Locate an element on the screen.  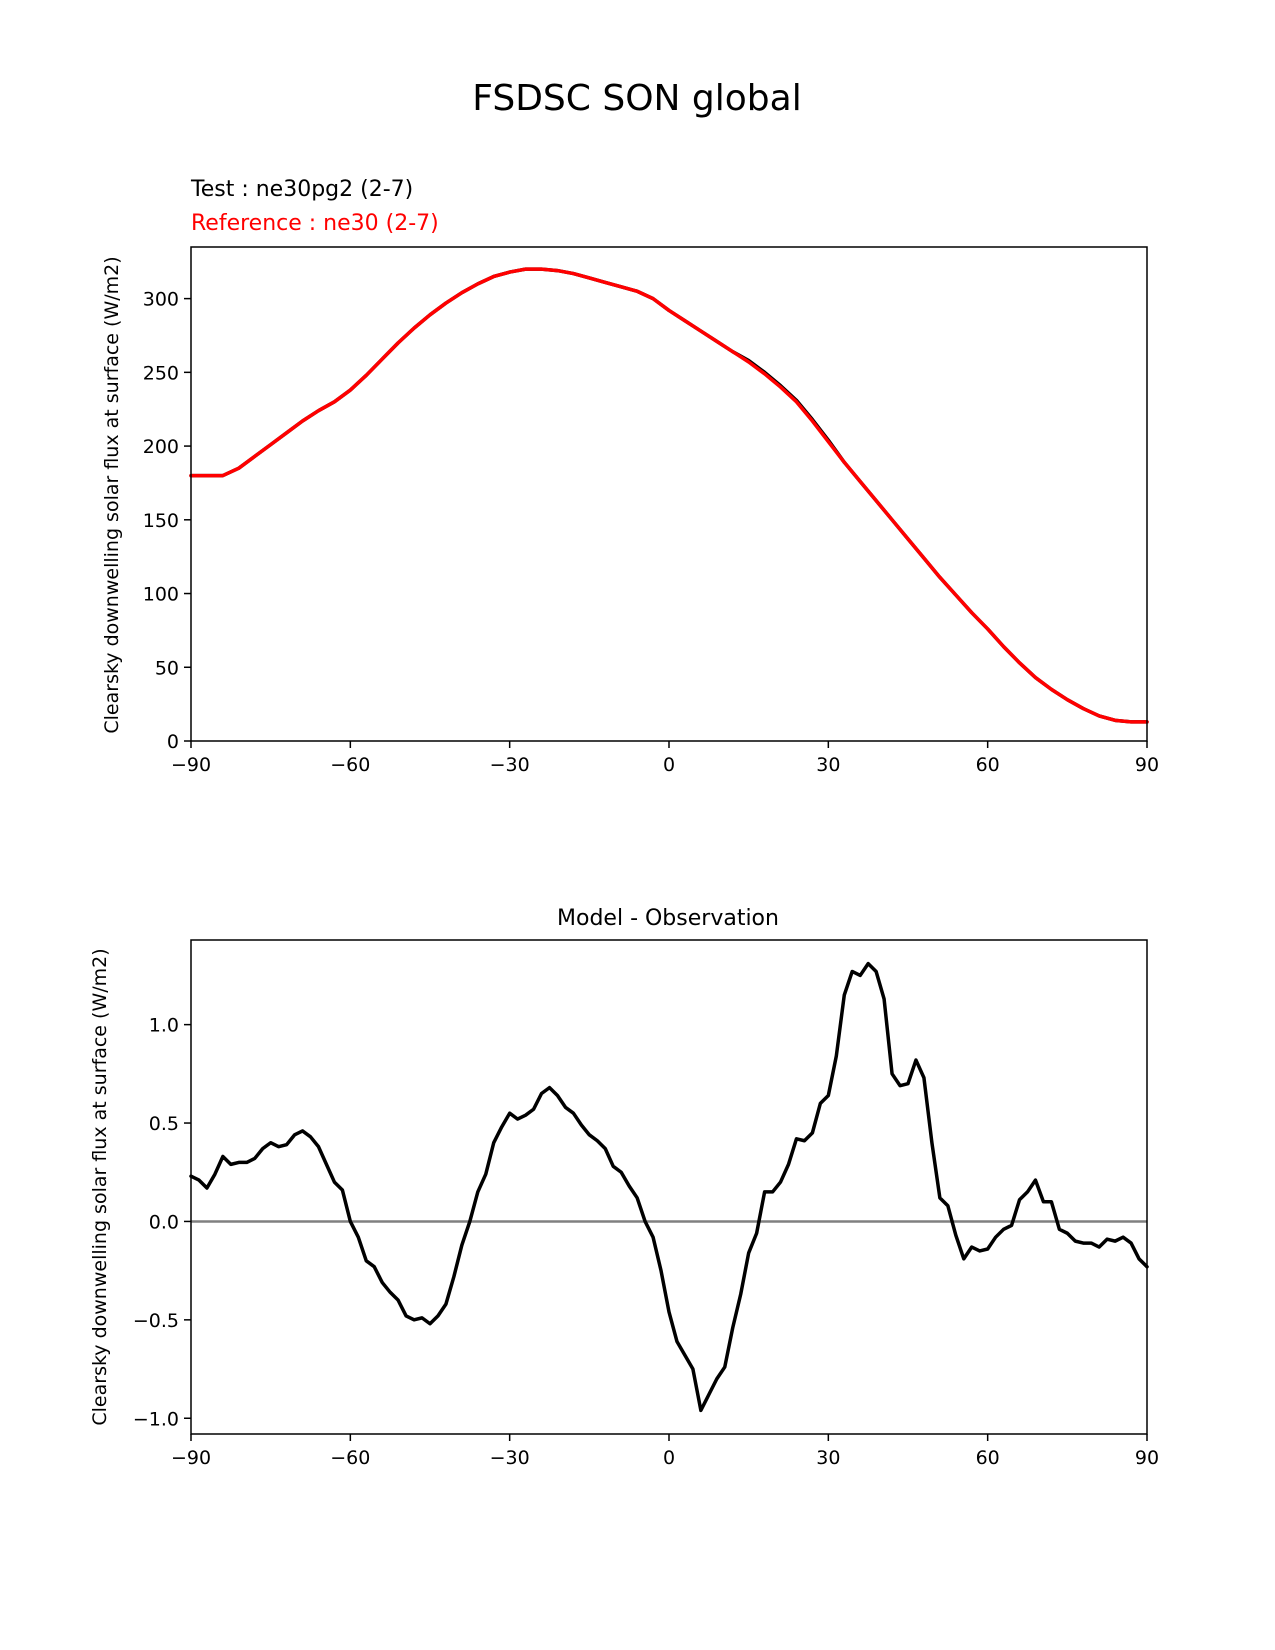
bottom-xtick-label: 60 is located at coordinates (988, 1458).